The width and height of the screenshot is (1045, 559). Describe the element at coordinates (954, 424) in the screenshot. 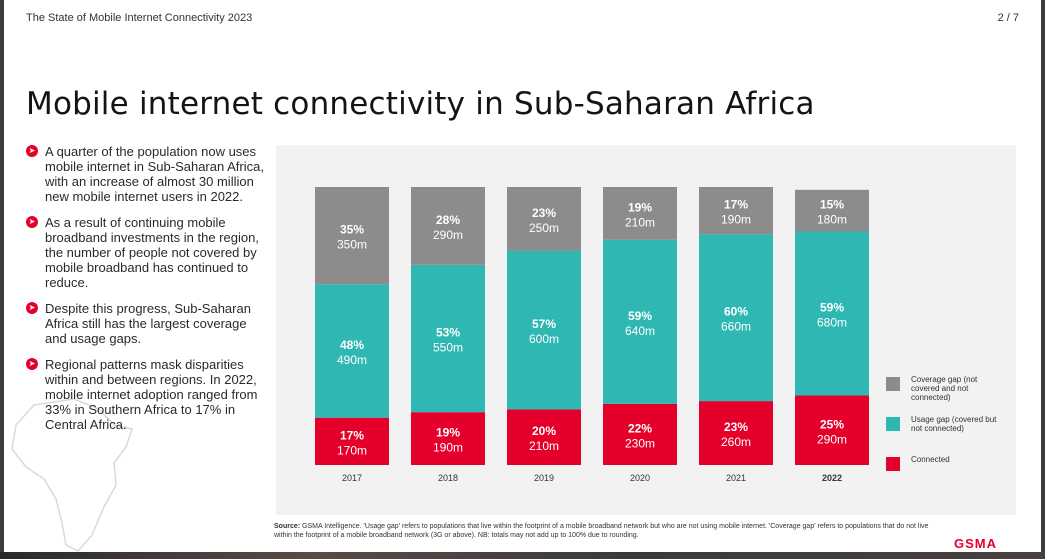

I see `legend-label-usage-gap: Usage gap (covered but not connected)` at that location.